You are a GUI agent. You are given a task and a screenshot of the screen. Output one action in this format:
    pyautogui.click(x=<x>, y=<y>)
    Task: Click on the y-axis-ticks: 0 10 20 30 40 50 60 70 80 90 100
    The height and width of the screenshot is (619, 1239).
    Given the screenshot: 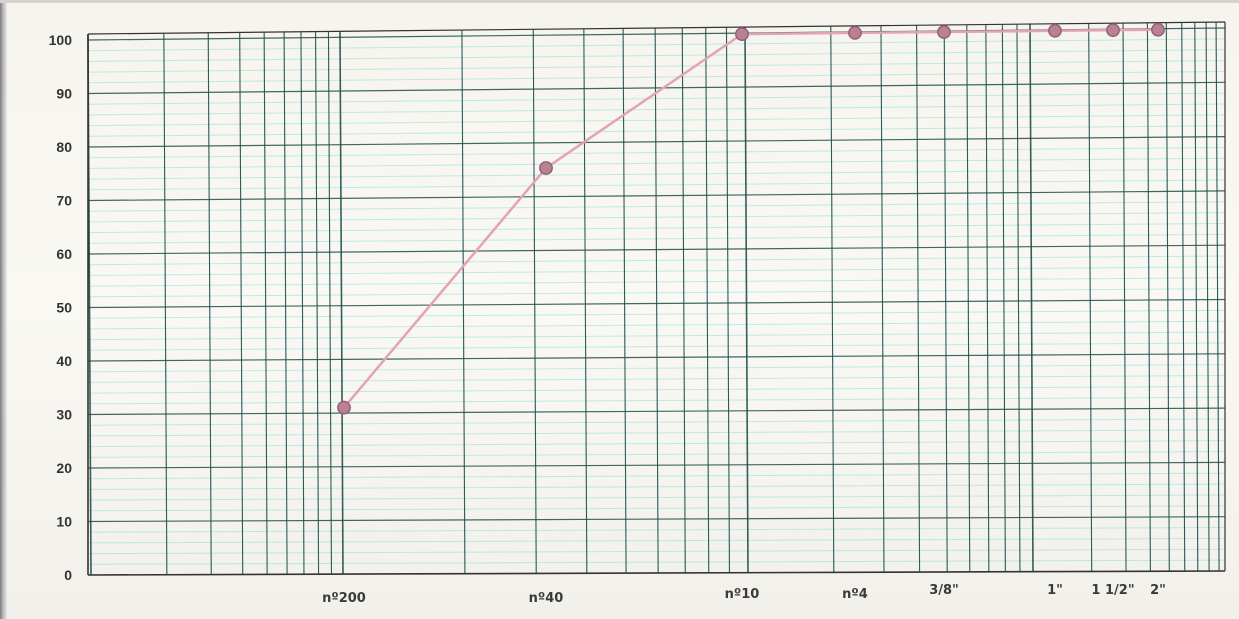 What is the action you would take?
    pyautogui.click(x=61, y=307)
    